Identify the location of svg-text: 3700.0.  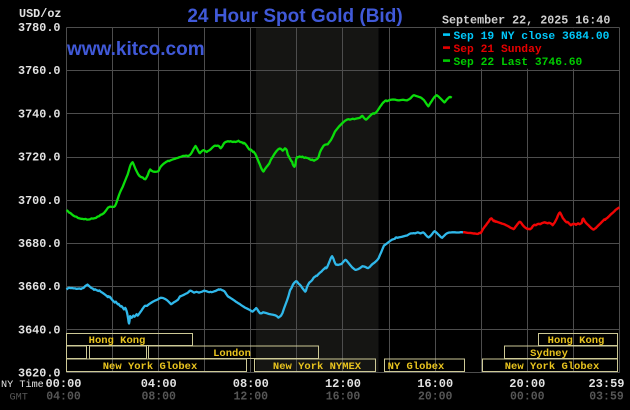
(39, 201).